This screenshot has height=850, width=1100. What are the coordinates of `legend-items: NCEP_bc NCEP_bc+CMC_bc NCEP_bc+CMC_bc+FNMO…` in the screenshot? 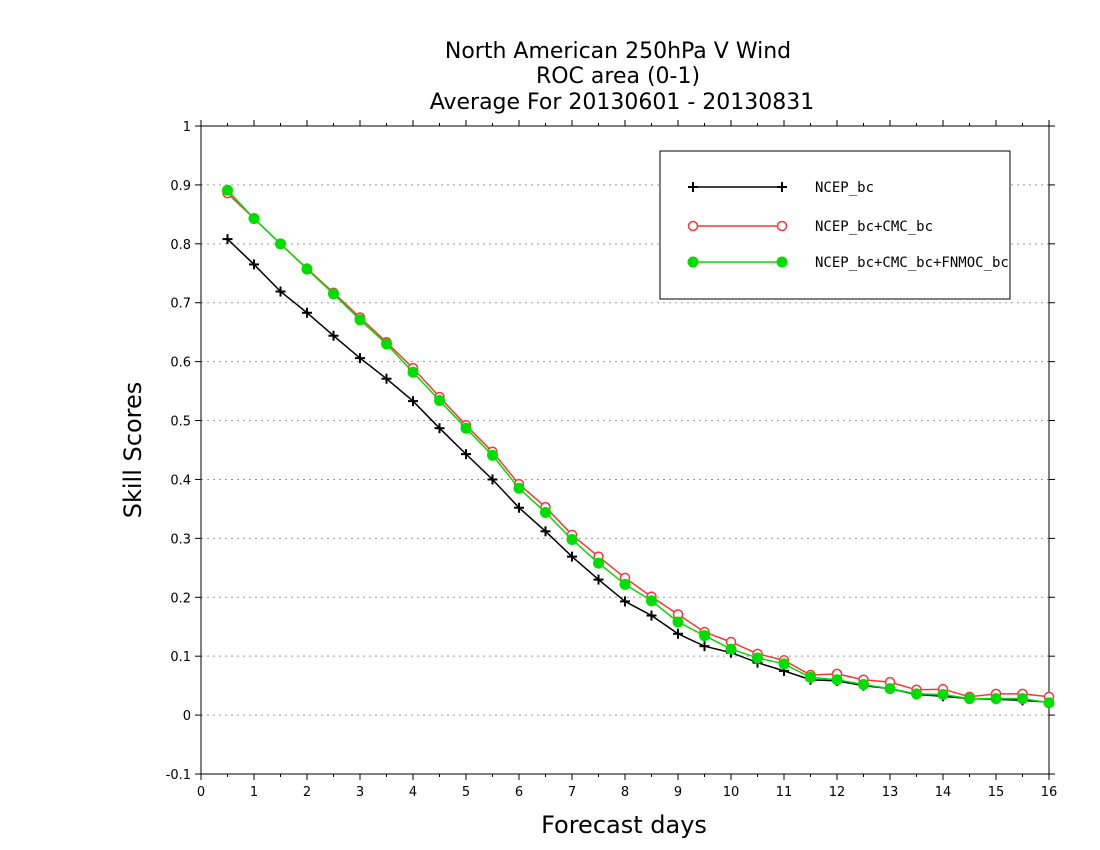 It's located at (848, 225).